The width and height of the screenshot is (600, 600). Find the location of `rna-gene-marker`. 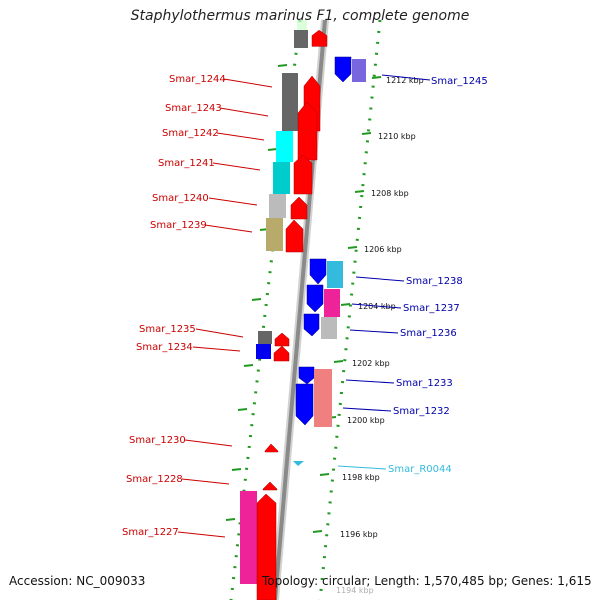

rna-gene-marker is located at coordinates (298, 463).